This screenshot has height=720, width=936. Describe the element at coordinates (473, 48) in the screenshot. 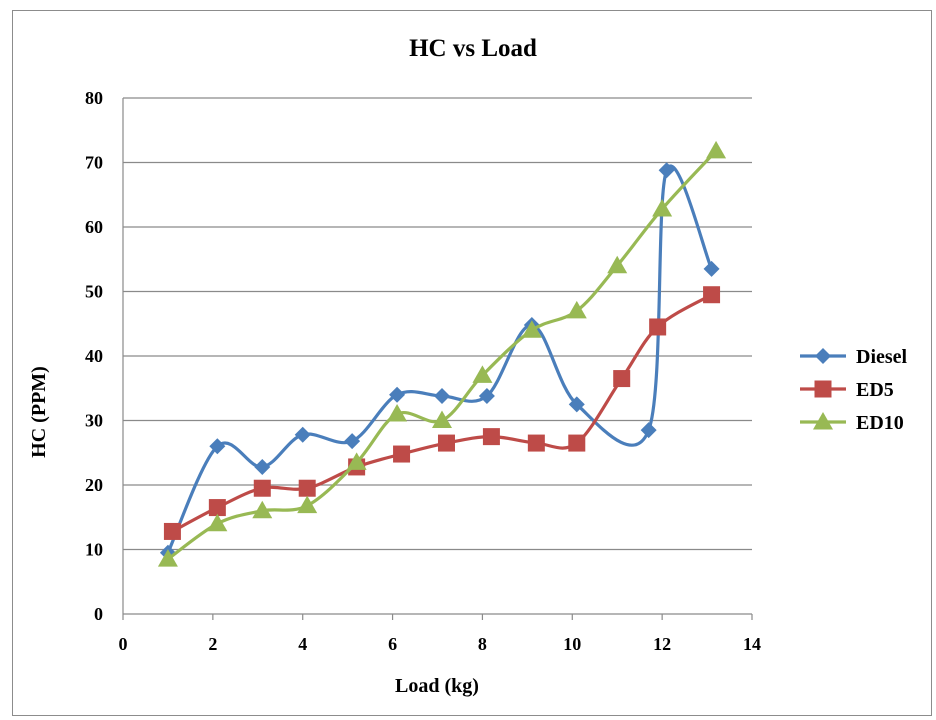

I see `chart-title: HC vs Load` at that location.